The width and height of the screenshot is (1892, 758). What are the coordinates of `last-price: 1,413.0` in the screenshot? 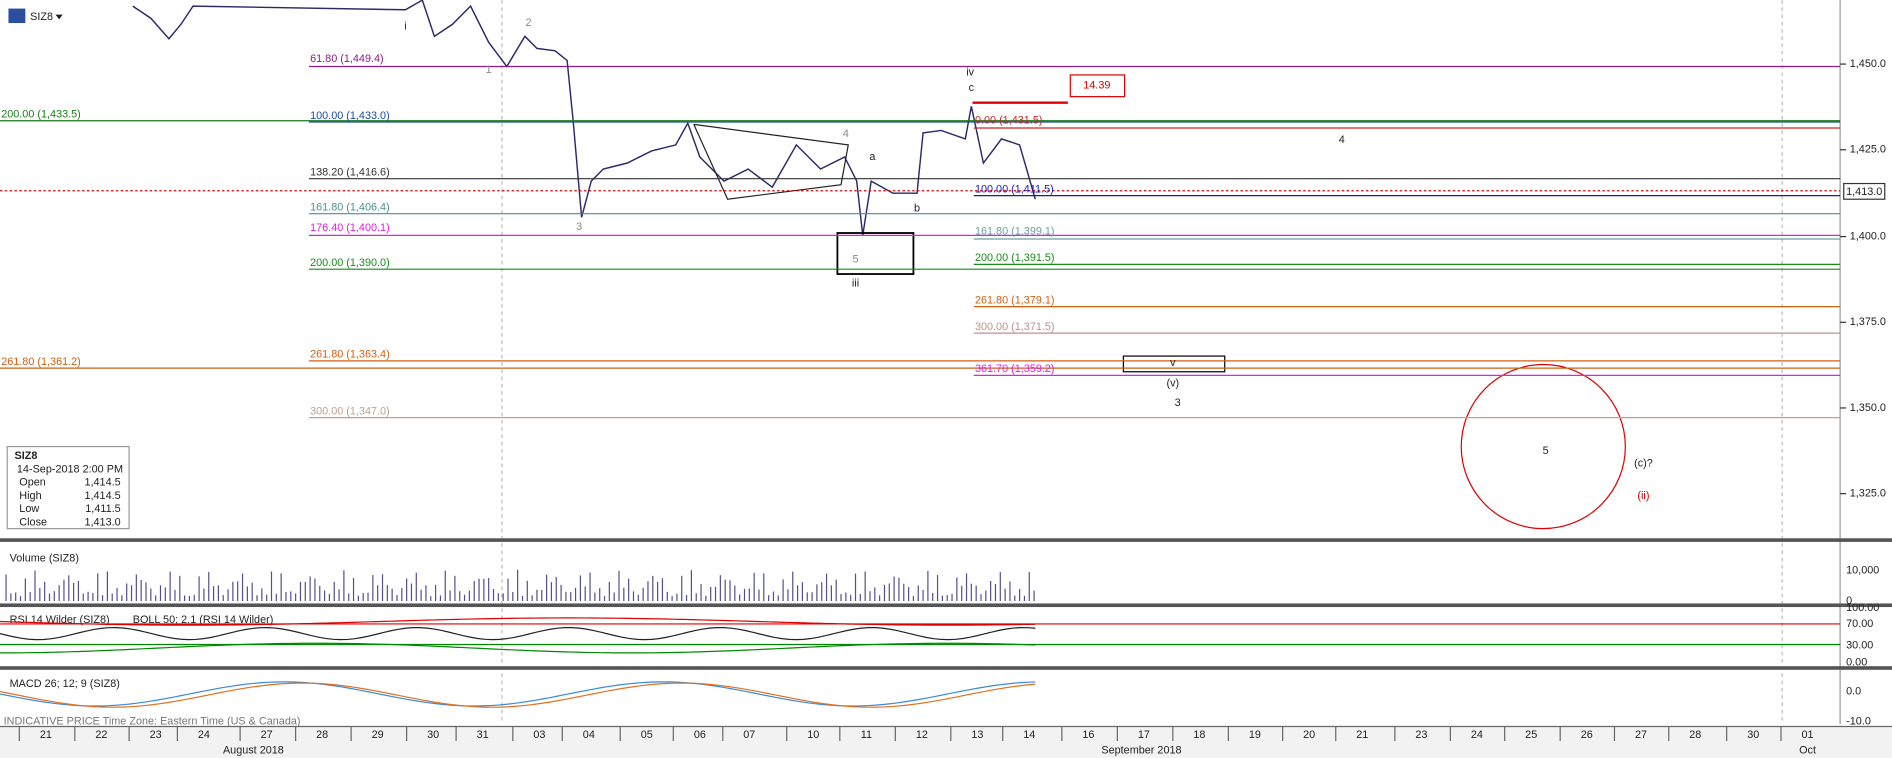 It's located at (1864, 192).